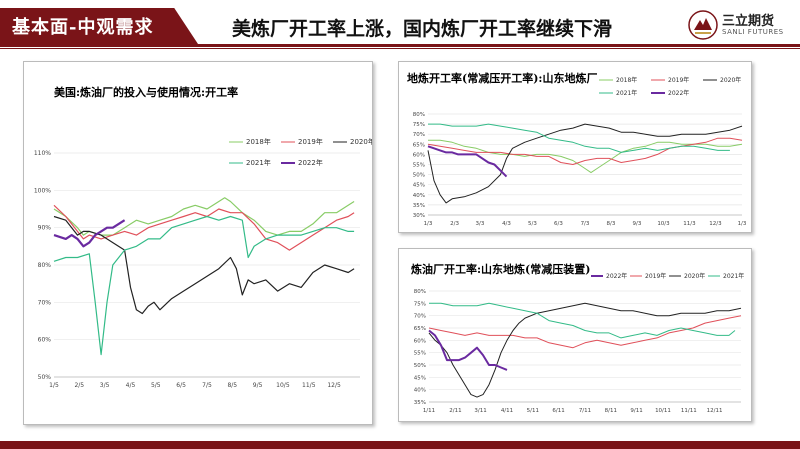 The width and height of the screenshot is (800, 449). What do you see at coordinates (309, 385) in the screenshot?
I see `x-tick-label: 11/5` at bounding box center [309, 385].